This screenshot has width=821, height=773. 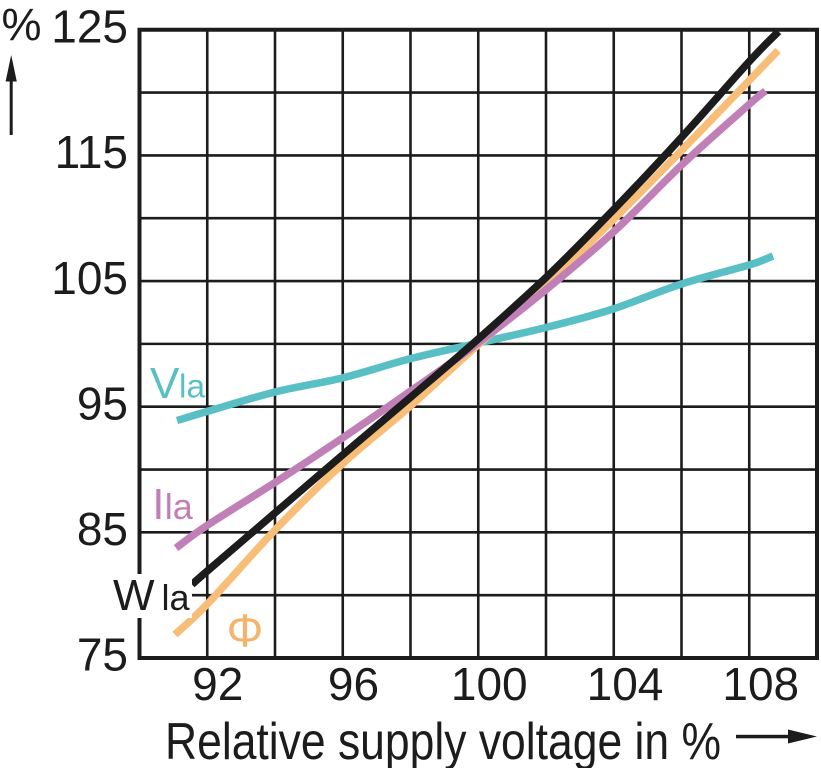 What do you see at coordinates (102, 403) in the screenshot?
I see `svg-text: 95` at bounding box center [102, 403].